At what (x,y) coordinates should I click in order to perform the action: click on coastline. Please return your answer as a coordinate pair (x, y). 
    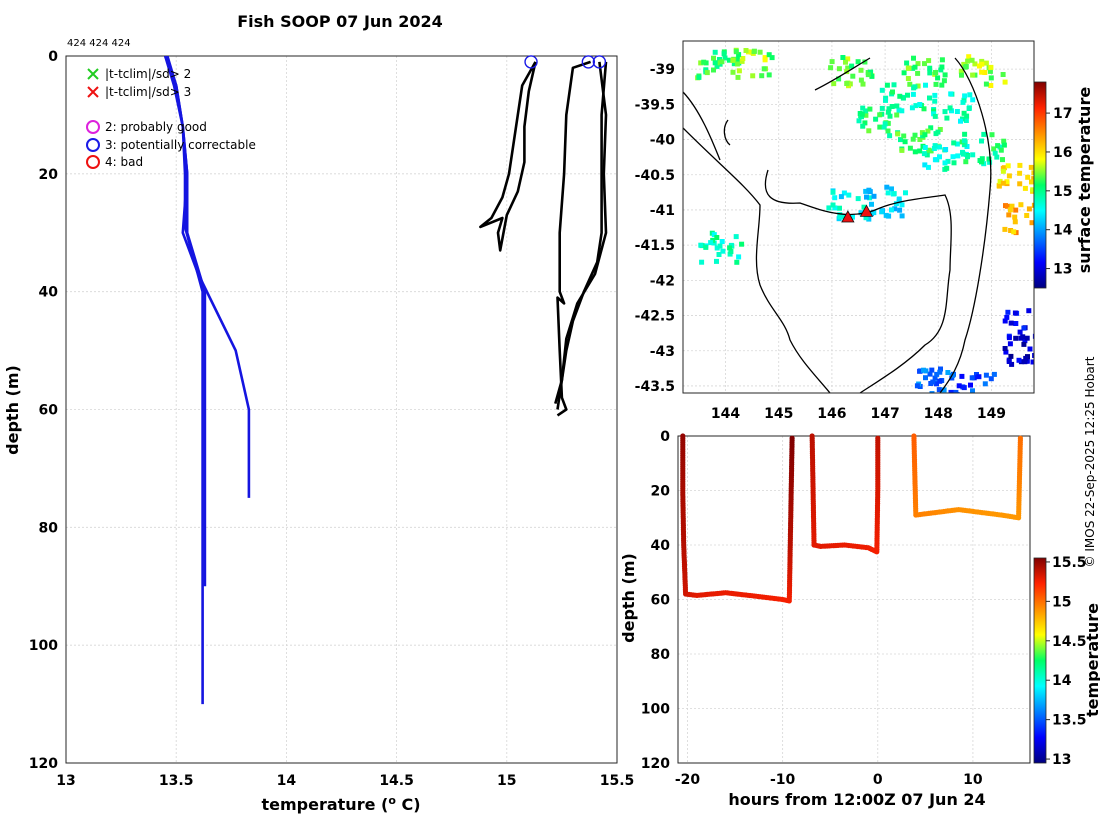
    Looking at the image, I should click on (837, 225).